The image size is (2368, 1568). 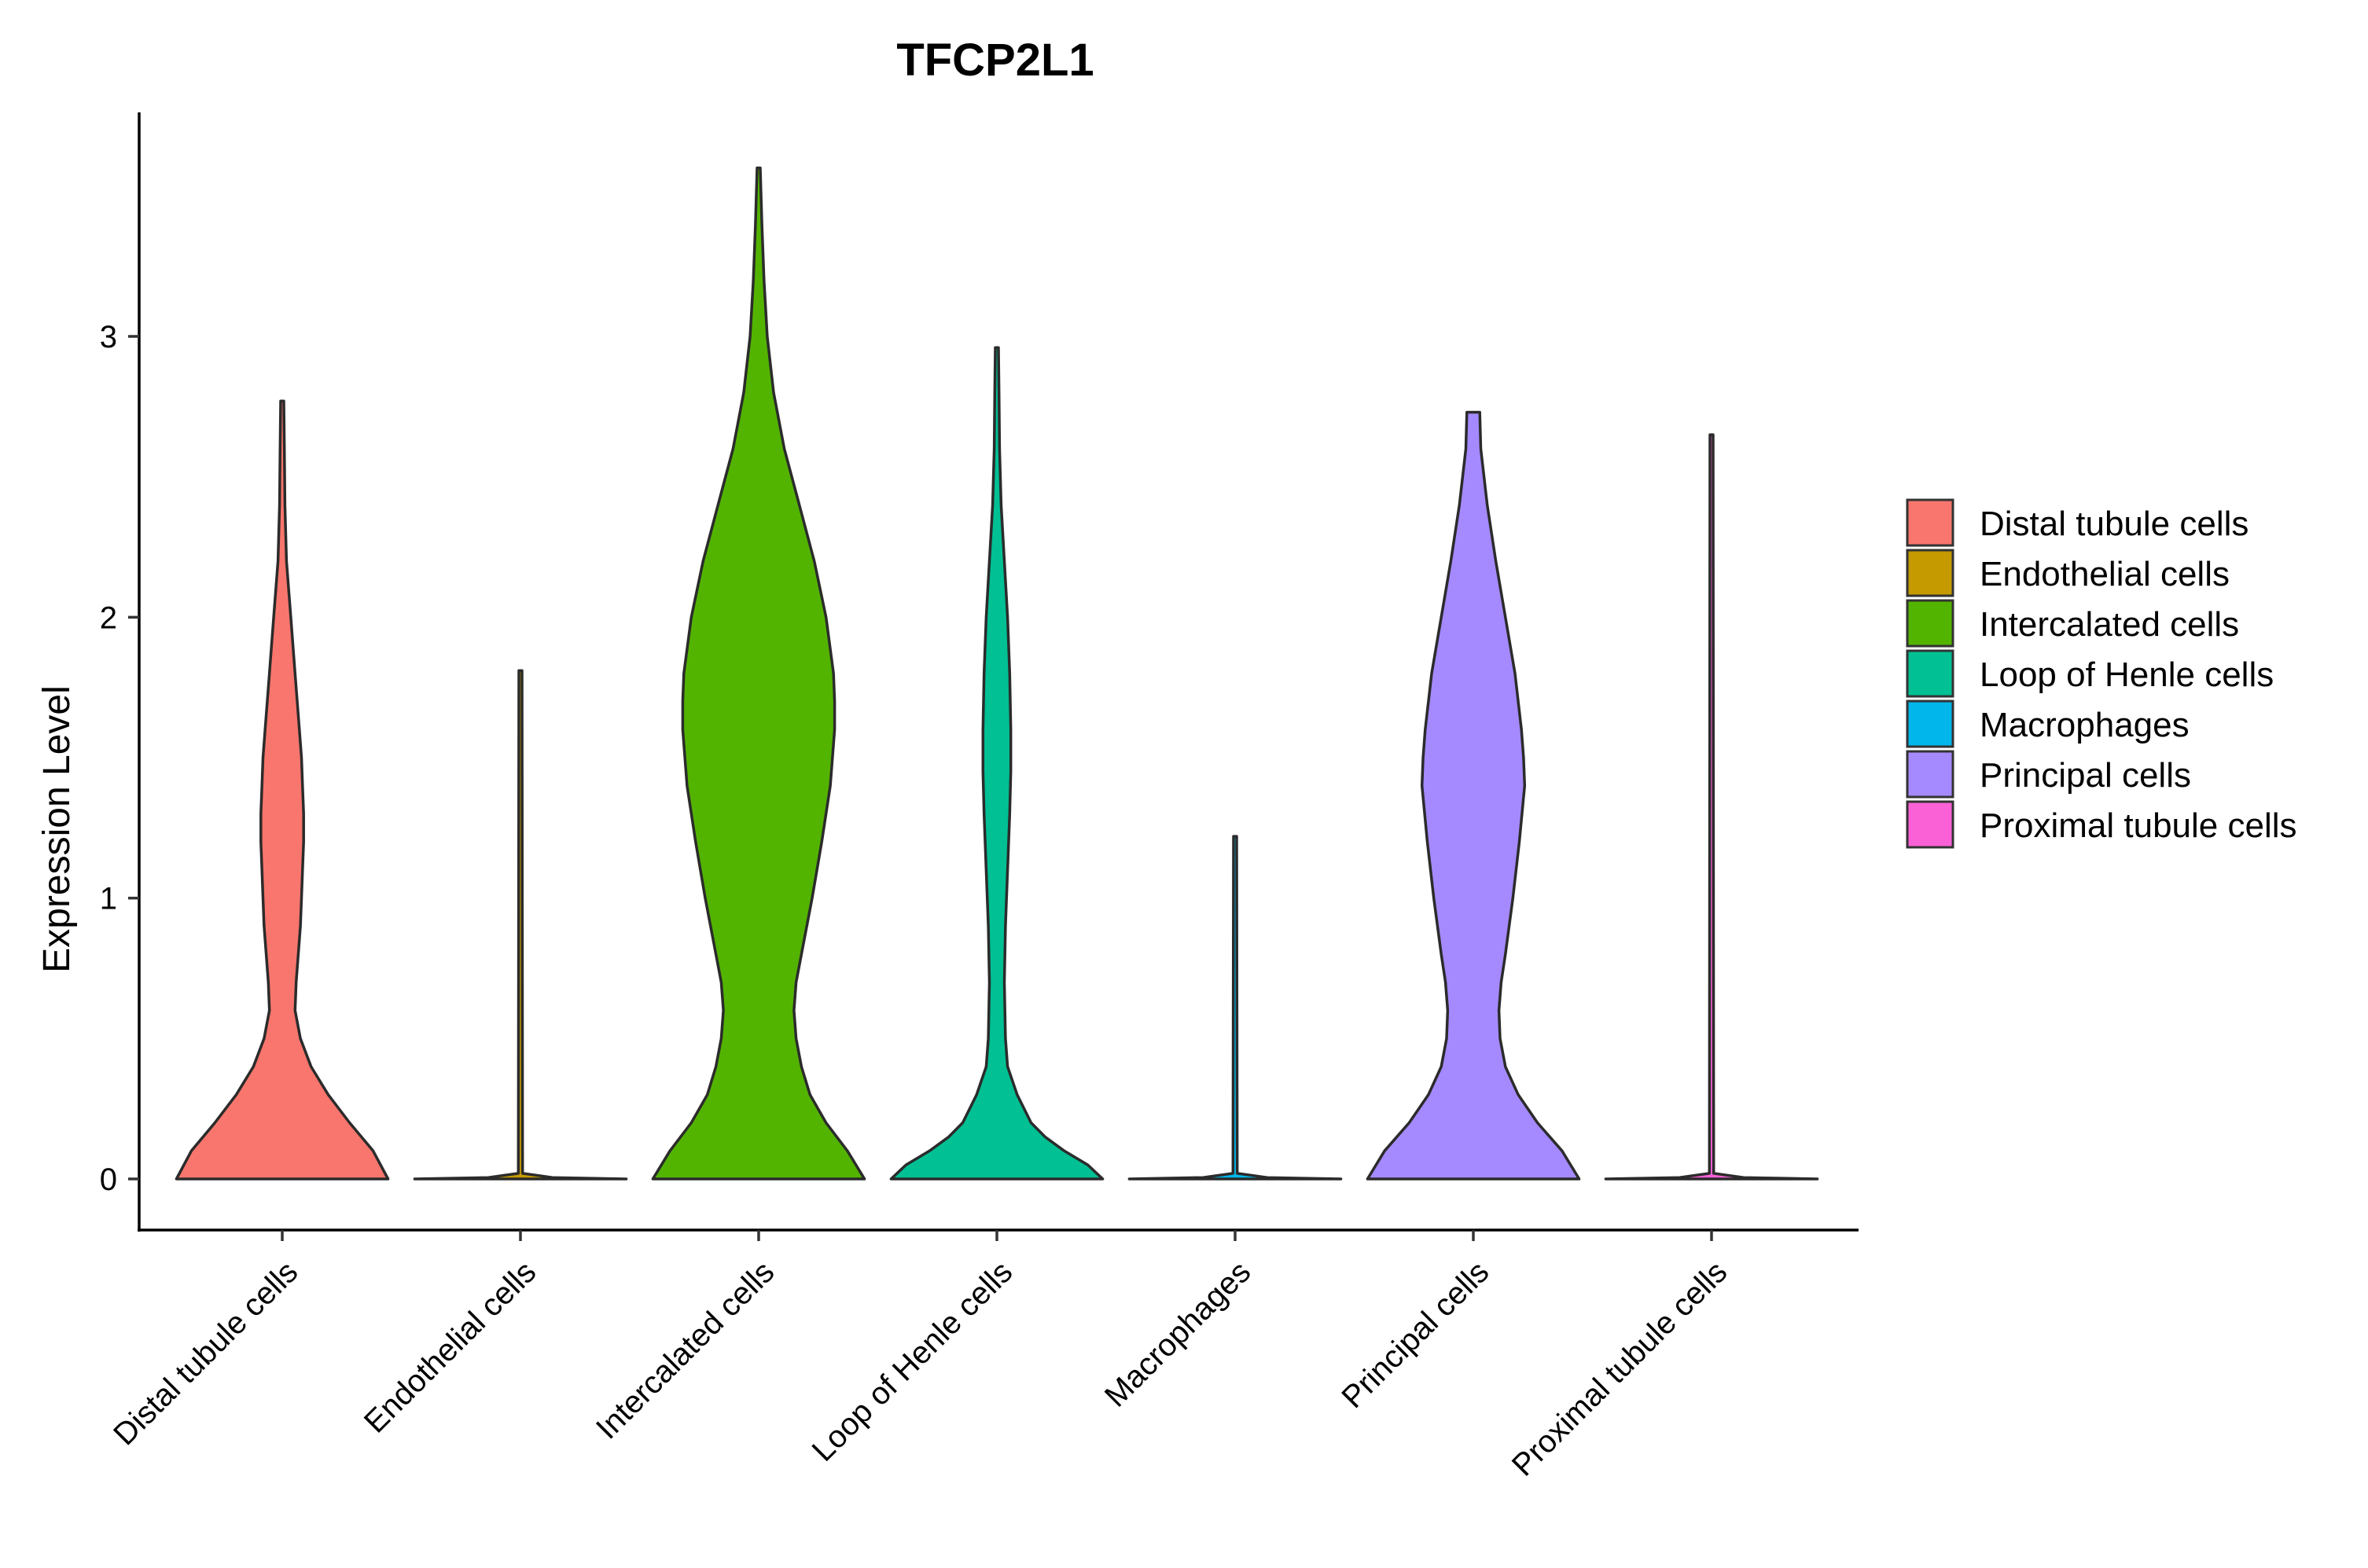 I want to click on legend-label-loop-of-henle-cells: Loop of Henle cells, so click(x=2127, y=674).